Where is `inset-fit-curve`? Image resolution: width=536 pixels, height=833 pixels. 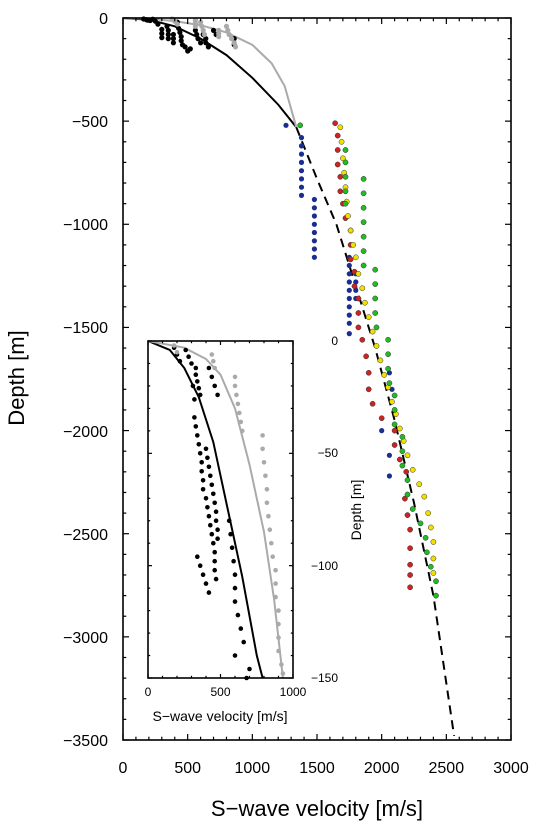 inset-fit-curve is located at coordinates (215, 509).